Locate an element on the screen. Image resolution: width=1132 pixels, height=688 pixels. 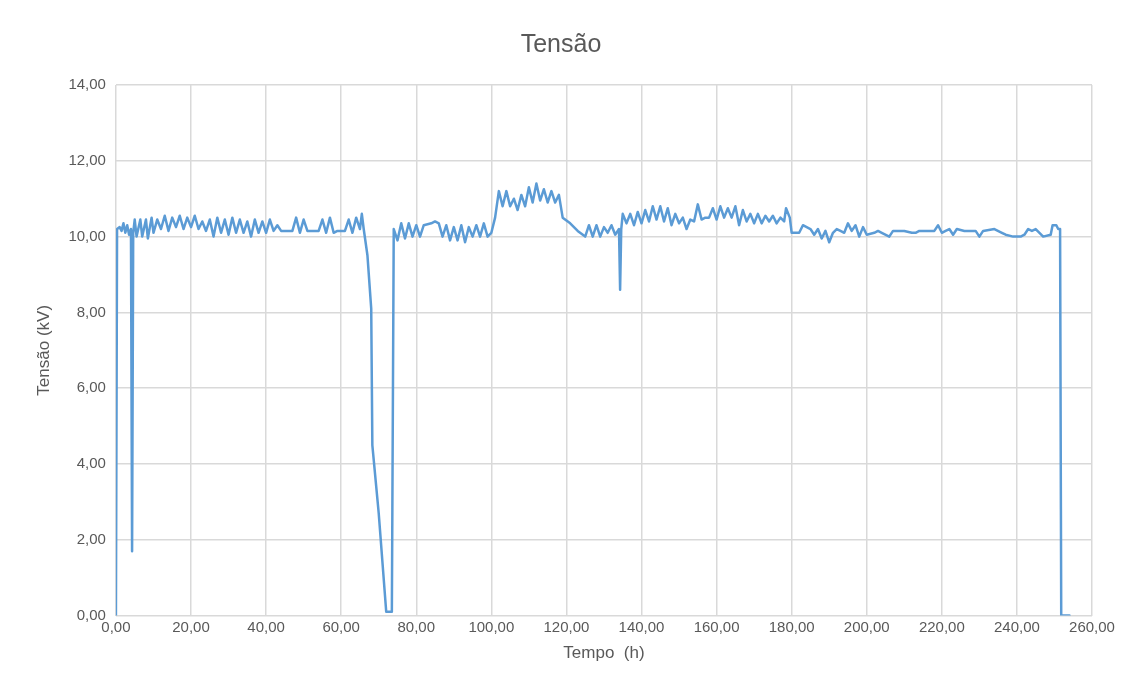
y-tick-label: 14,00 is located at coordinates (87, 84).